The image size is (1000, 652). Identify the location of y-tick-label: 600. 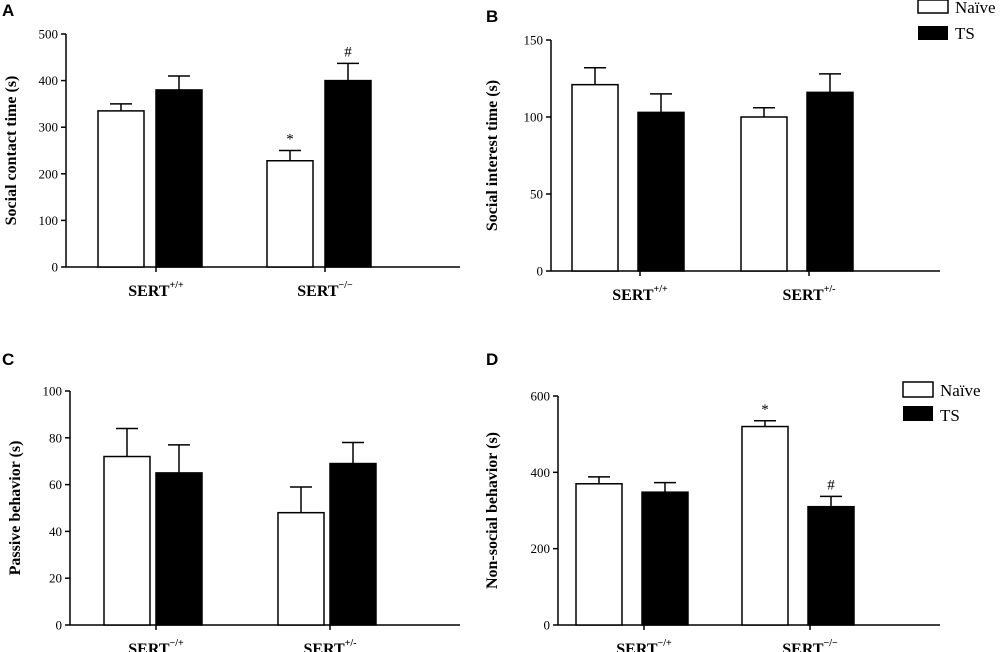
(541, 396).